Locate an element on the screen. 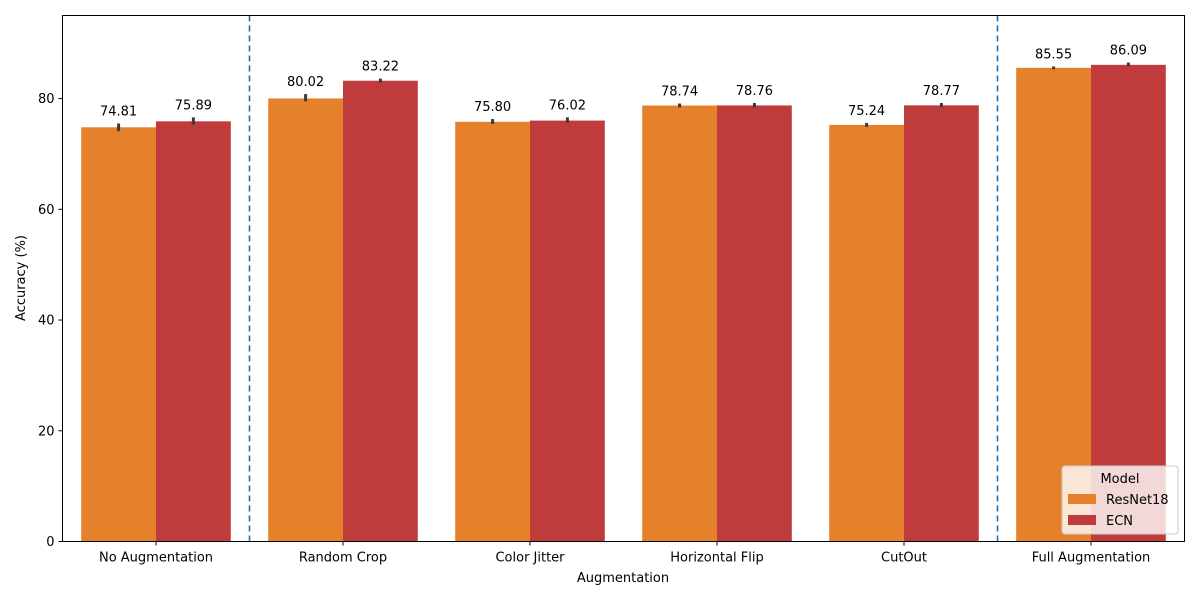  data-label-ecn-color-jitter: 76.02 is located at coordinates (567, 105).